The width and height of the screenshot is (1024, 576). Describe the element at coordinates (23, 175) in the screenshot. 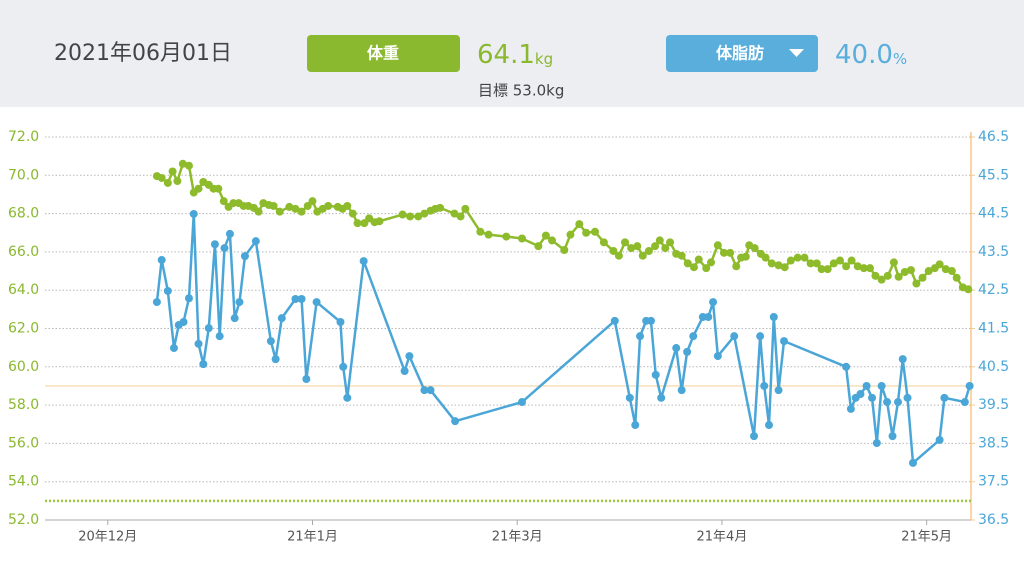

I see `y-tick-label: 70.0` at that location.